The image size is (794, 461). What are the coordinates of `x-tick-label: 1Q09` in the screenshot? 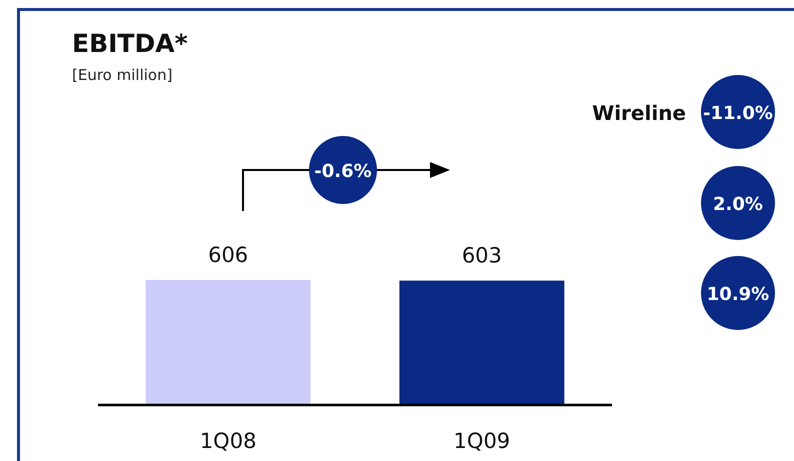 It's located at (482, 440).